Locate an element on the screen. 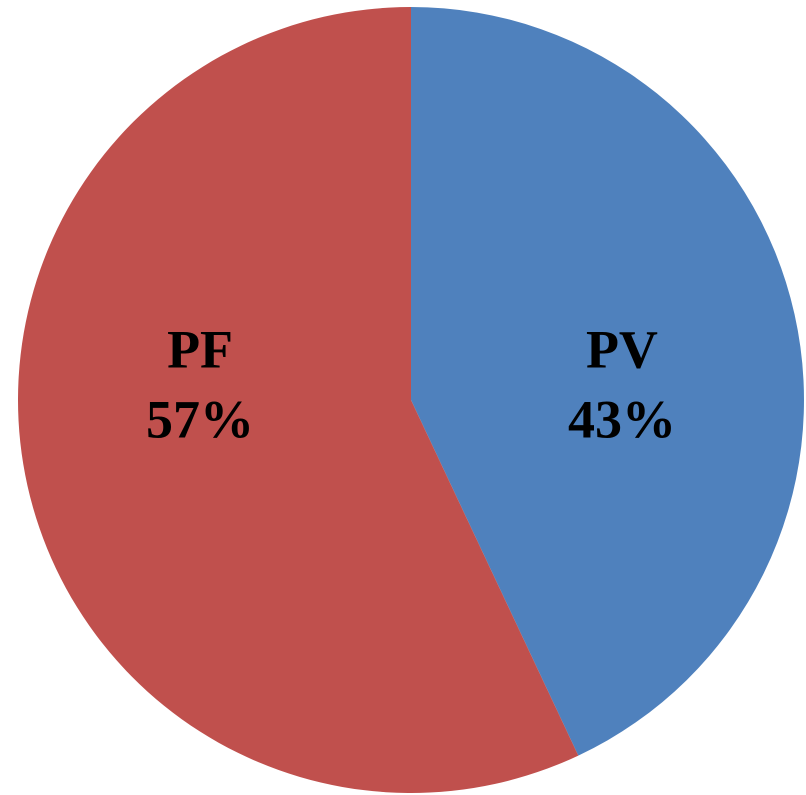 This screenshot has height=795, width=806. slice-value-label: 57% is located at coordinates (200, 419).